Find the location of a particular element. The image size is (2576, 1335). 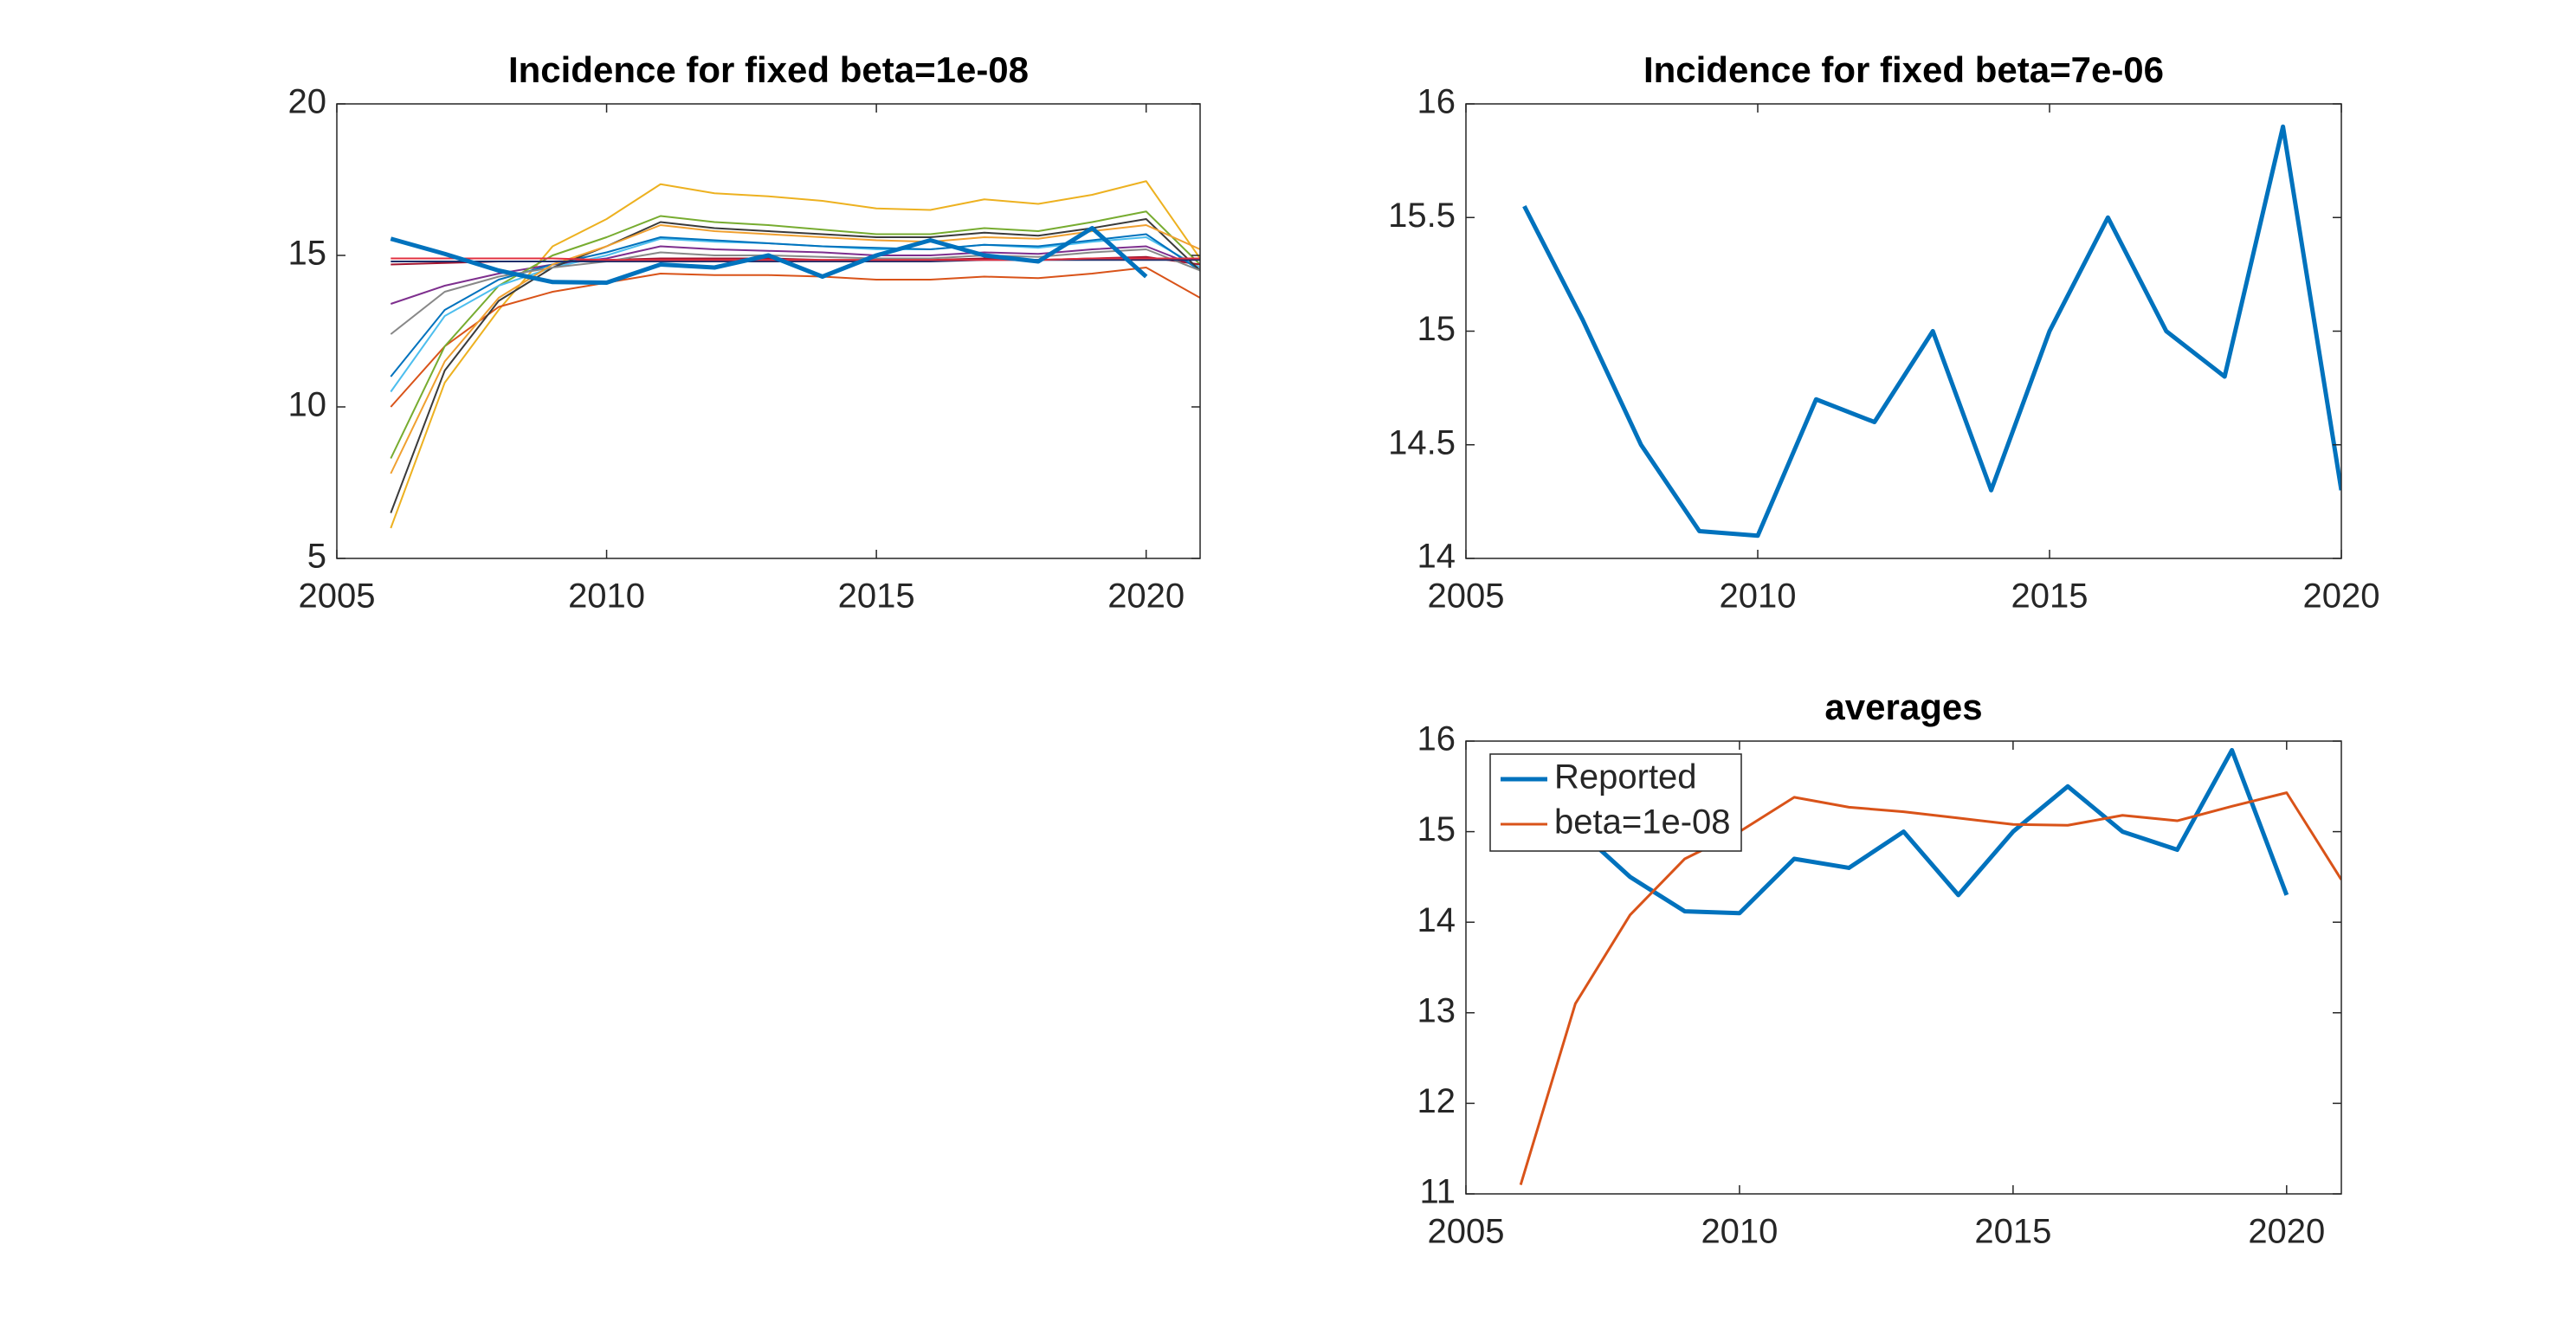

chart-title: Incidence for fixed beta=1e-08 is located at coordinates (768, 69).